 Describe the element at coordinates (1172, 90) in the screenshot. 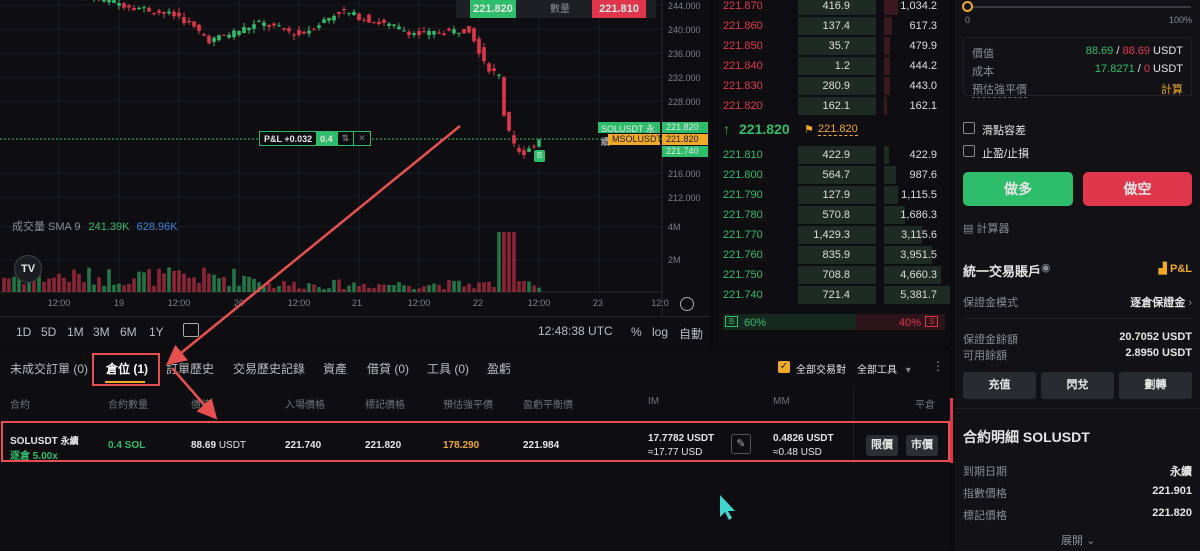

I see `calculate-link: 計算` at that location.